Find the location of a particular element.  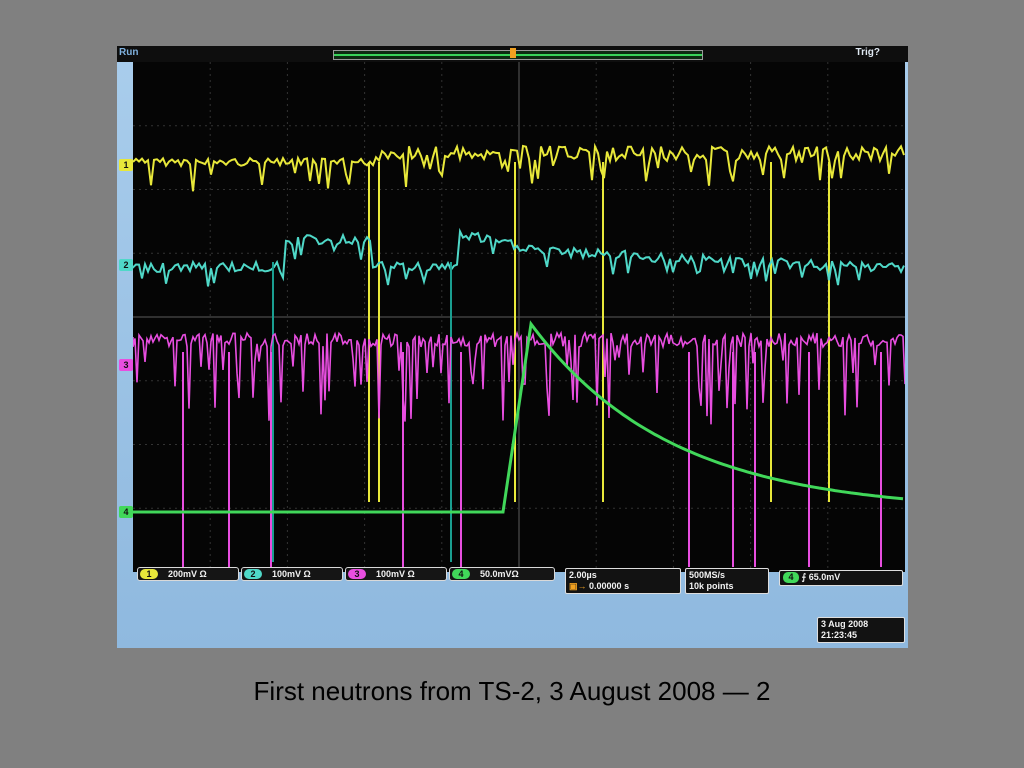

trigger-box: 4 ⨍ 65.0mV is located at coordinates (841, 578).